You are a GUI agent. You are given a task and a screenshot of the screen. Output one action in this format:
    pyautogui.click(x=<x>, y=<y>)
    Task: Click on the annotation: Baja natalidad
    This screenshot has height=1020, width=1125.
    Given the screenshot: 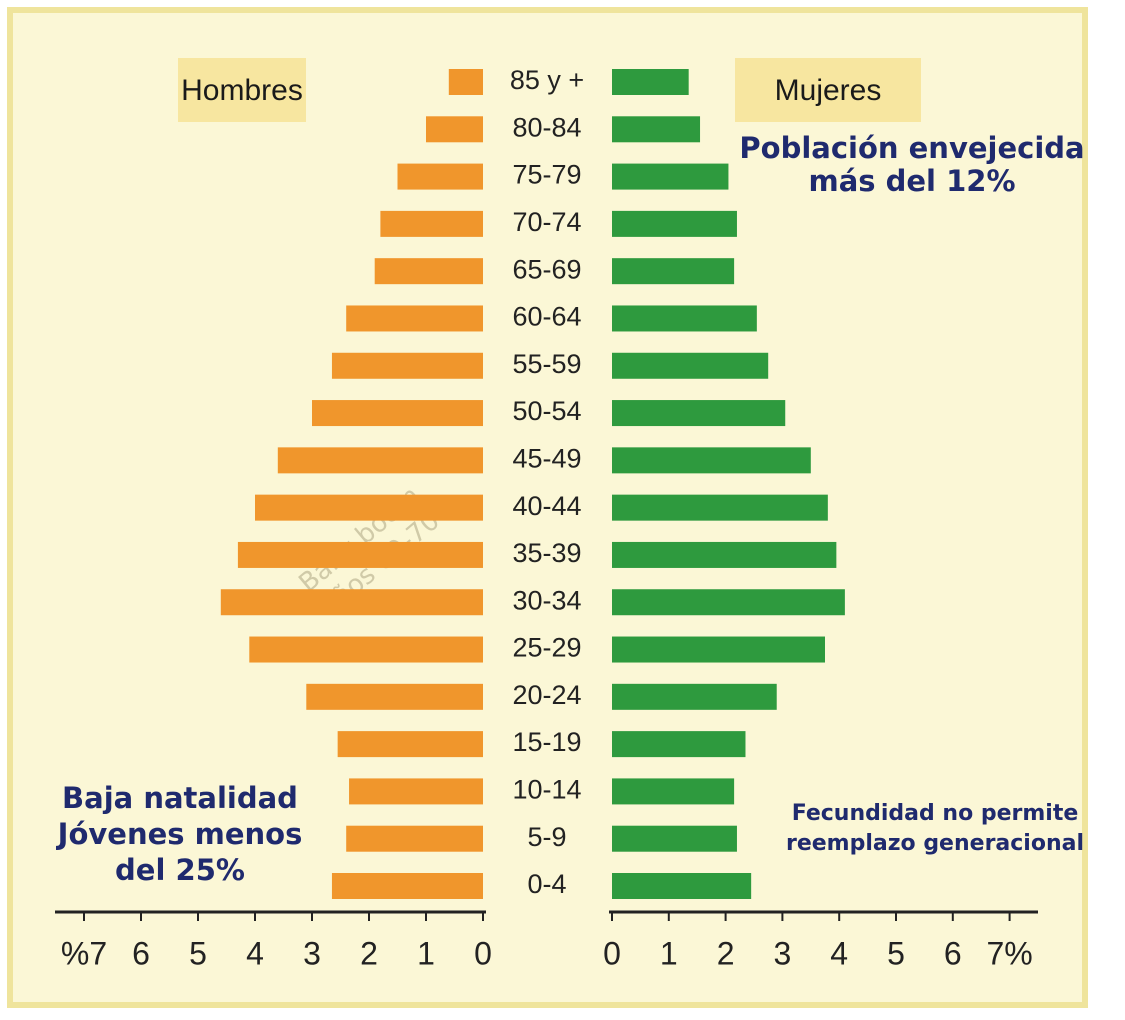 What is the action you would take?
    pyautogui.click(x=180, y=798)
    